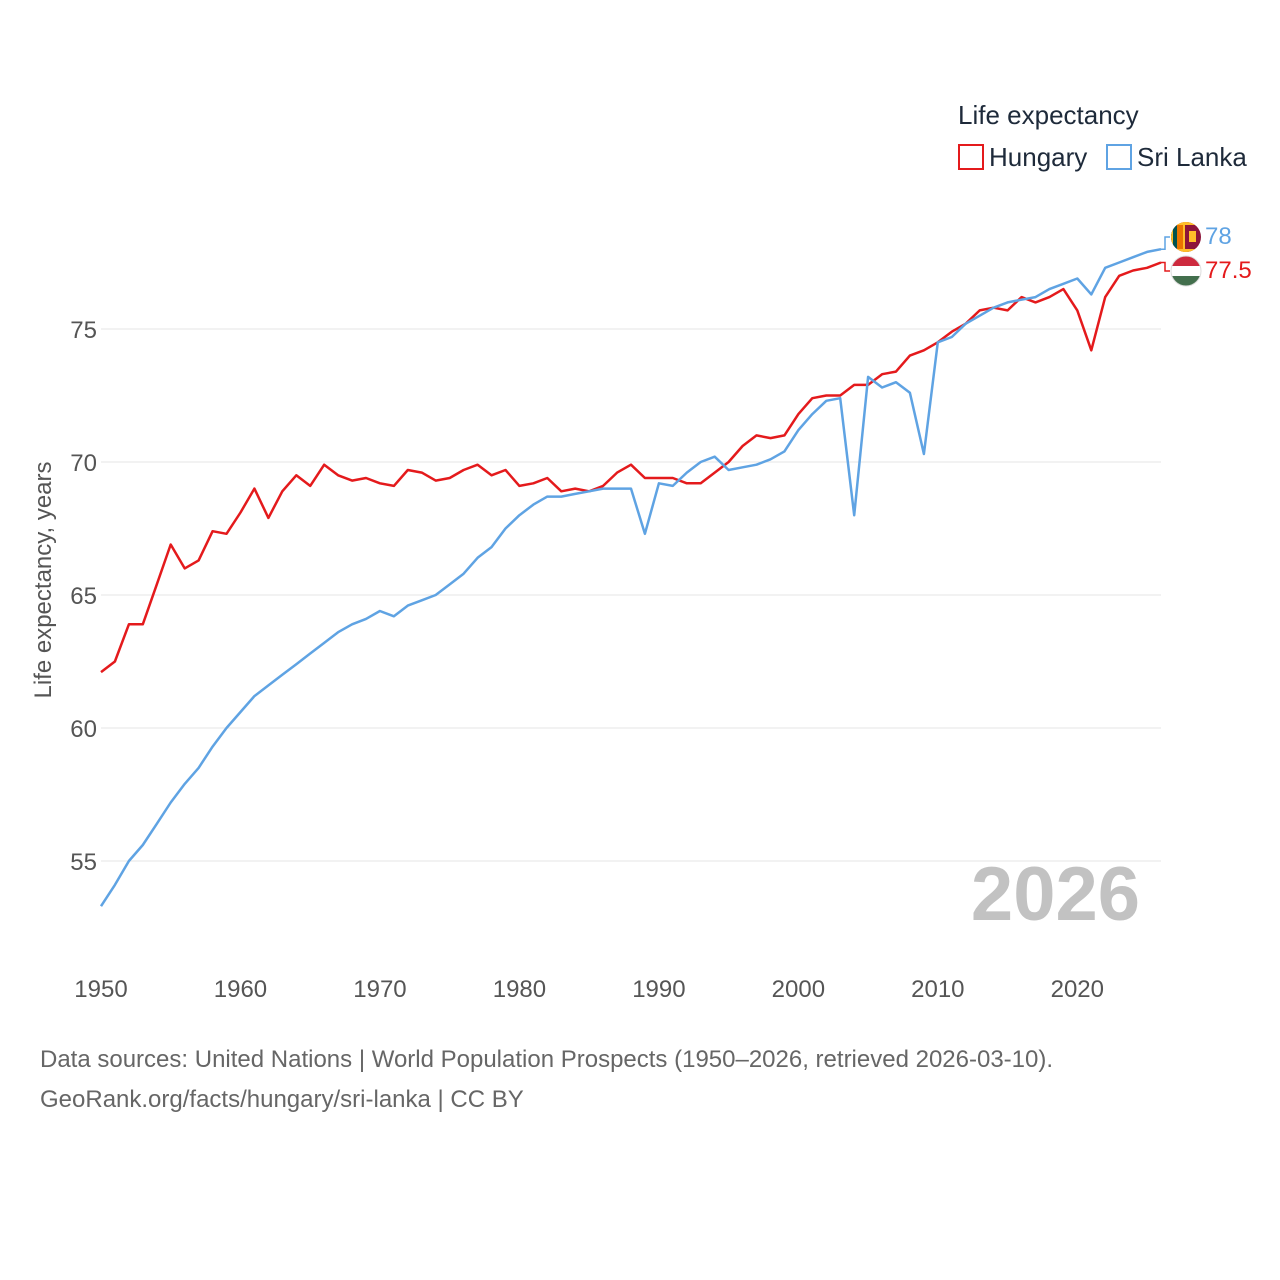  I want to click on y-tick-label: 70, so click(83, 463).